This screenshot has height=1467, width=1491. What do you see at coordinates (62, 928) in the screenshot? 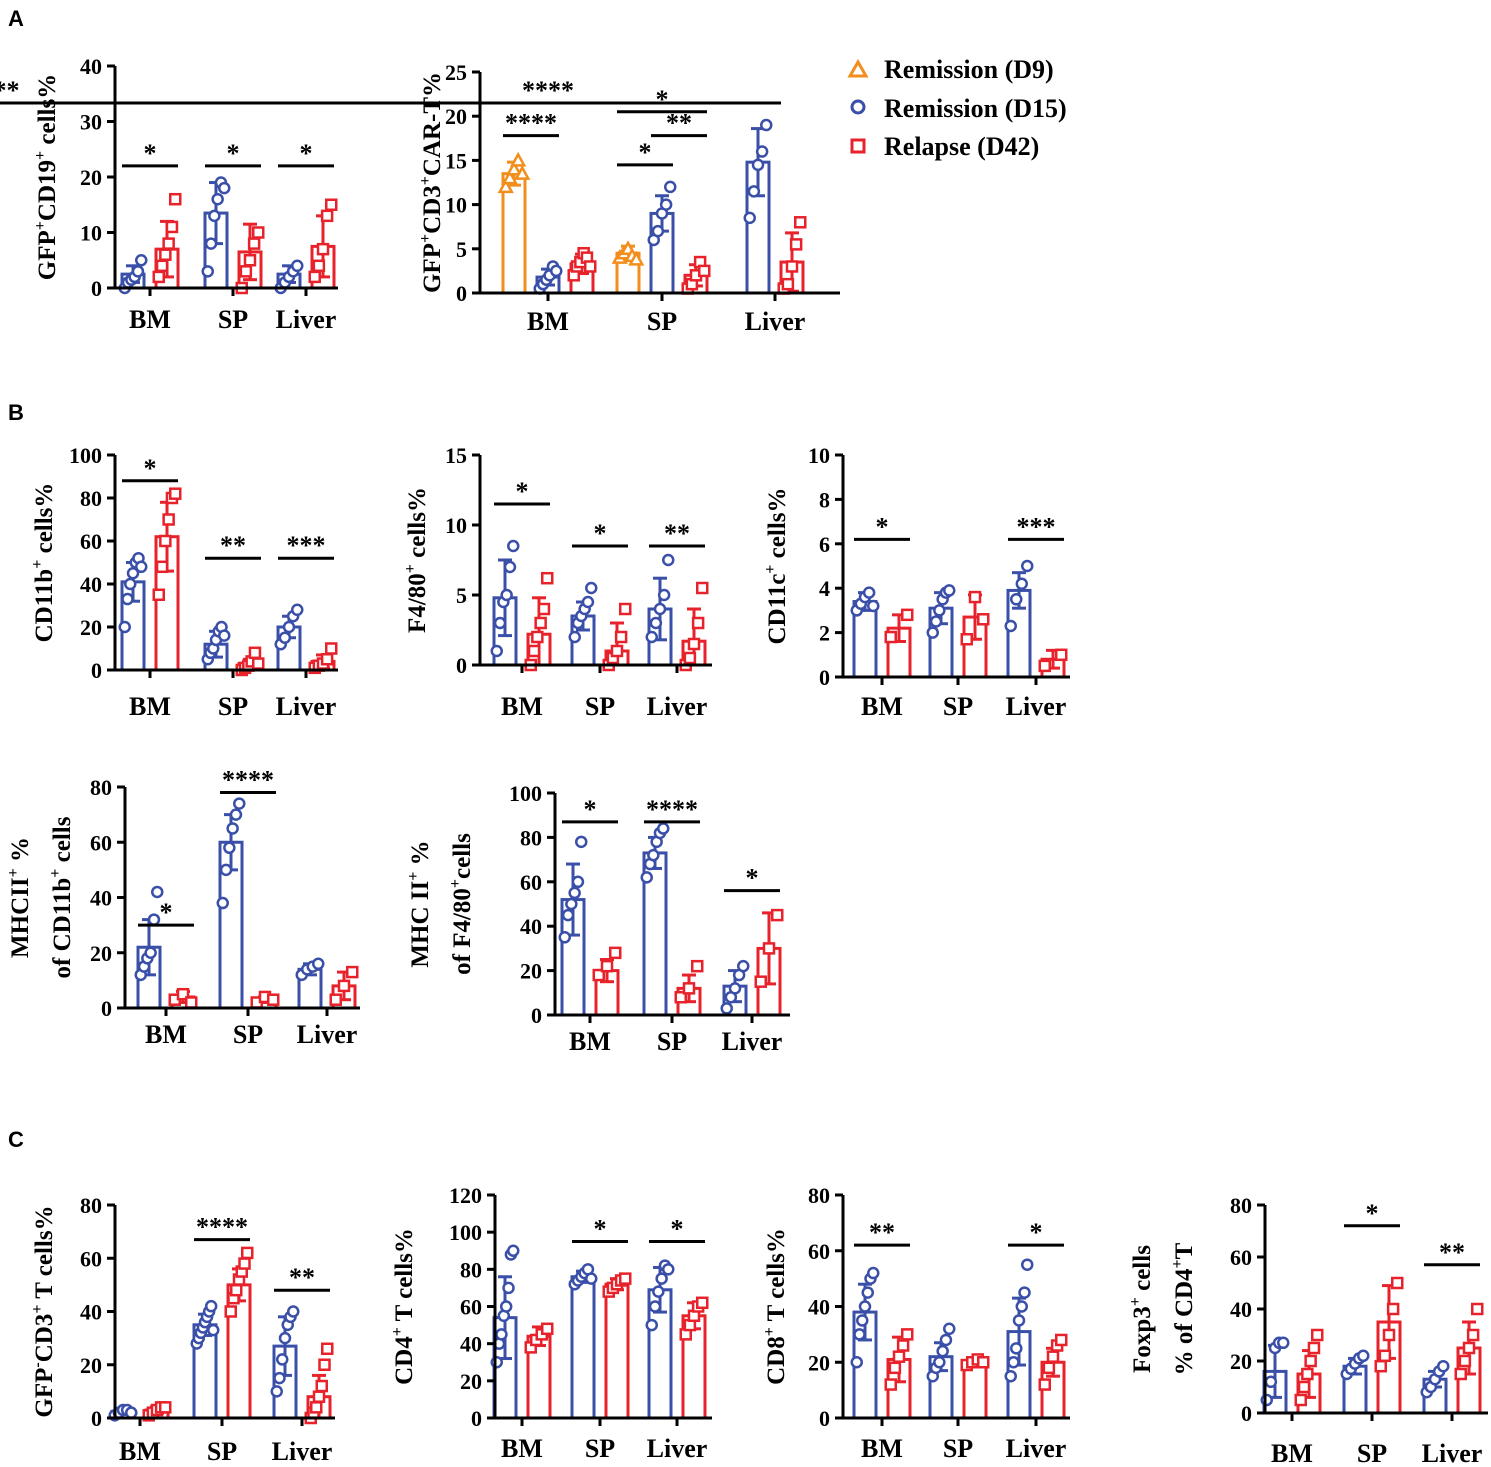
I see `ylabel-part: of CD11b` at bounding box center [62, 928].